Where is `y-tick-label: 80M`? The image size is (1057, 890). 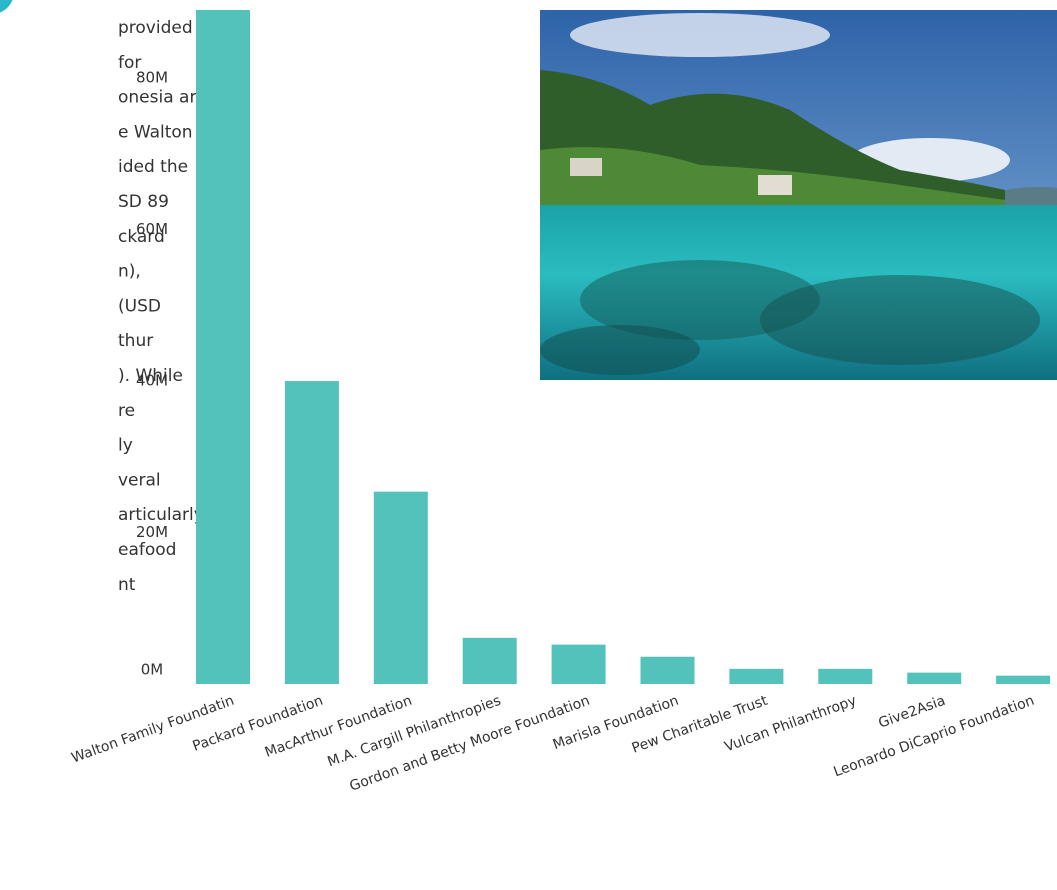
y-tick-label: 80M is located at coordinates (152, 78).